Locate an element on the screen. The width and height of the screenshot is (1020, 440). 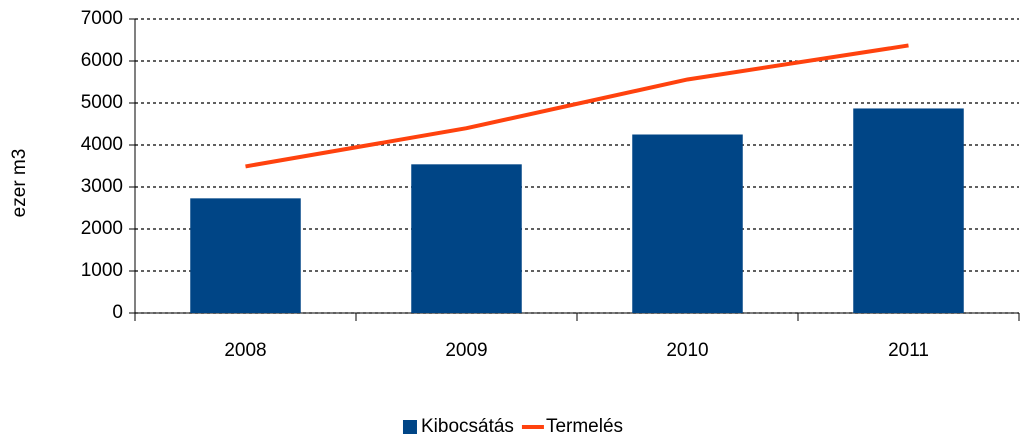
y-tick-label: 6000 is located at coordinates (102, 60).